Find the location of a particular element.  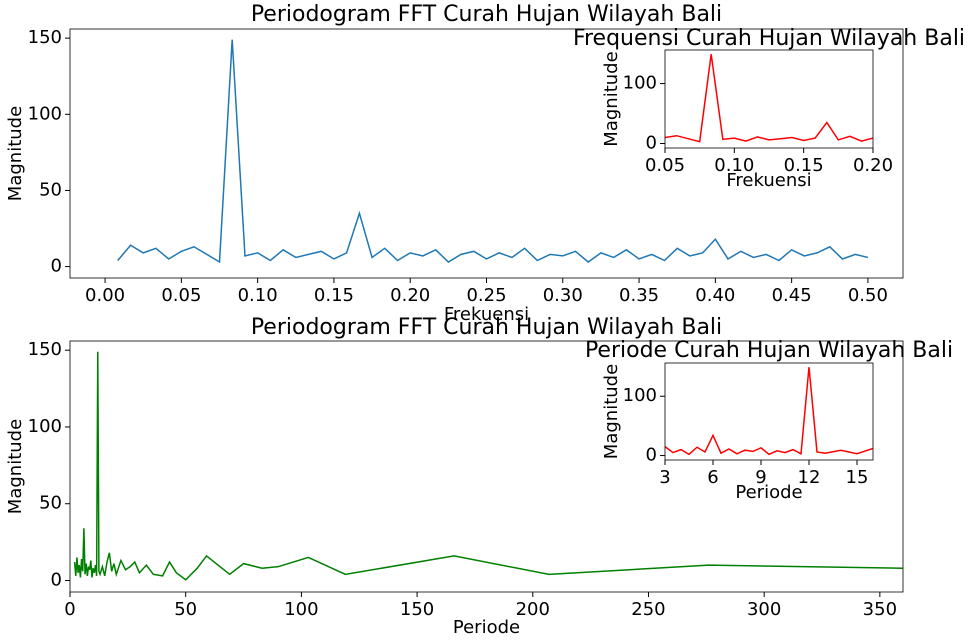

x-tick-label: 0.30 is located at coordinates (563, 295).